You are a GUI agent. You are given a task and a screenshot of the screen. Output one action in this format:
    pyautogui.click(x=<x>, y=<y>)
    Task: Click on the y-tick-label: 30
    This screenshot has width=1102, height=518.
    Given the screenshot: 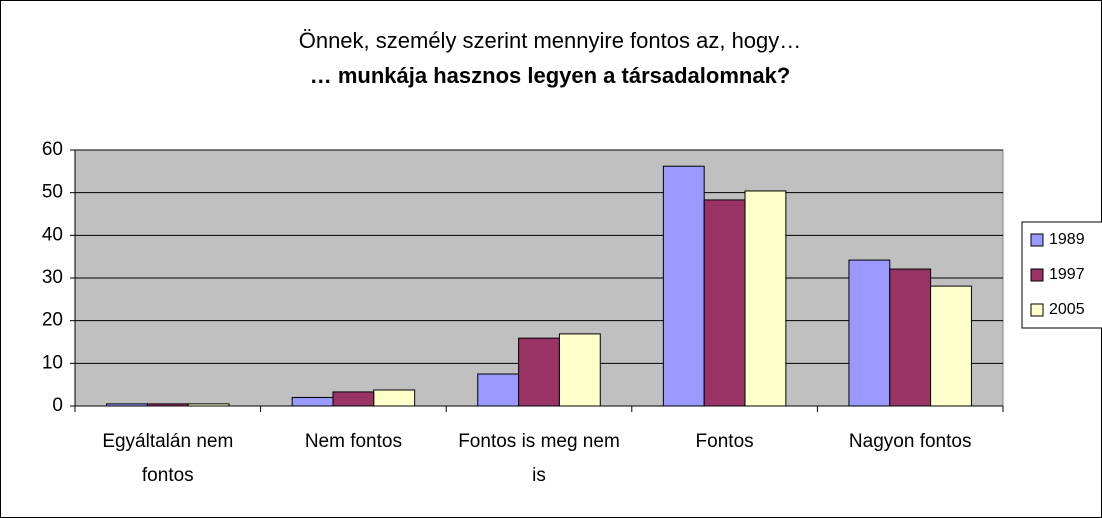 What is the action you would take?
    pyautogui.click(x=52, y=277)
    